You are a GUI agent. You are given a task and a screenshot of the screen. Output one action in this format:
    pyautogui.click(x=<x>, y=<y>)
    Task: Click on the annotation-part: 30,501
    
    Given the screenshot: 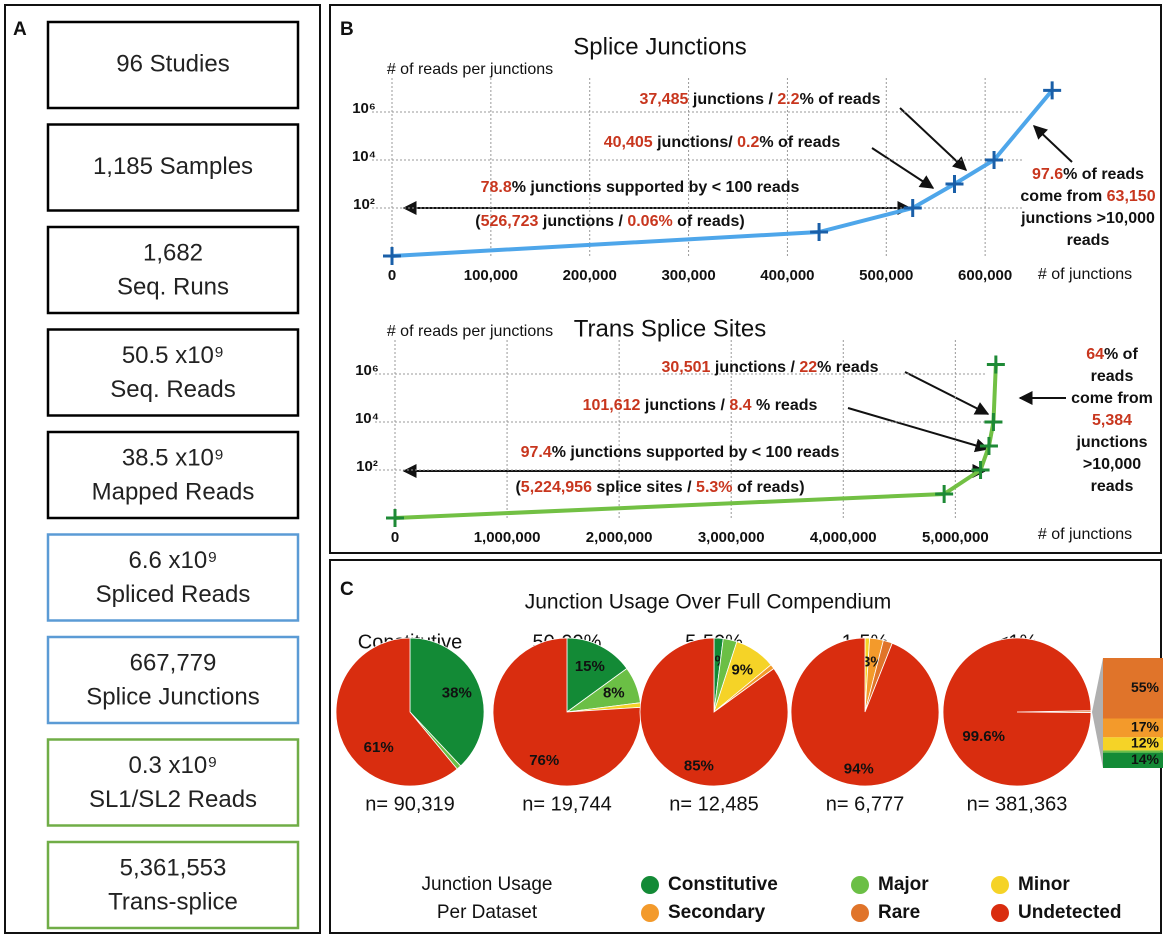 What is the action you would take?
    pyautogui.click(x=686, y=367)
    